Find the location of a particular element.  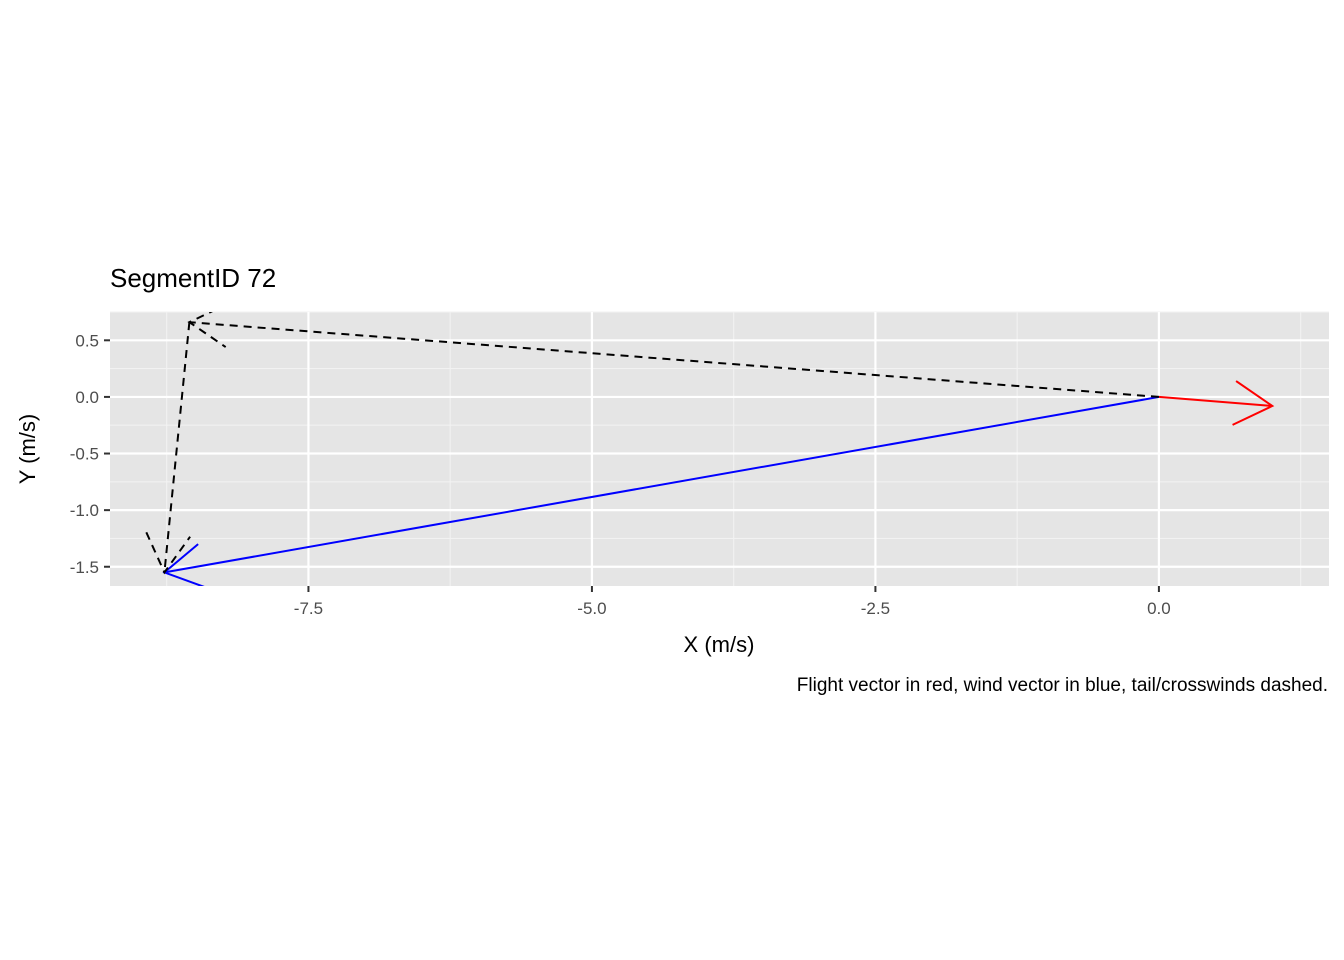

y-tick-label: 0.0 is located at coordinates (87, 397).